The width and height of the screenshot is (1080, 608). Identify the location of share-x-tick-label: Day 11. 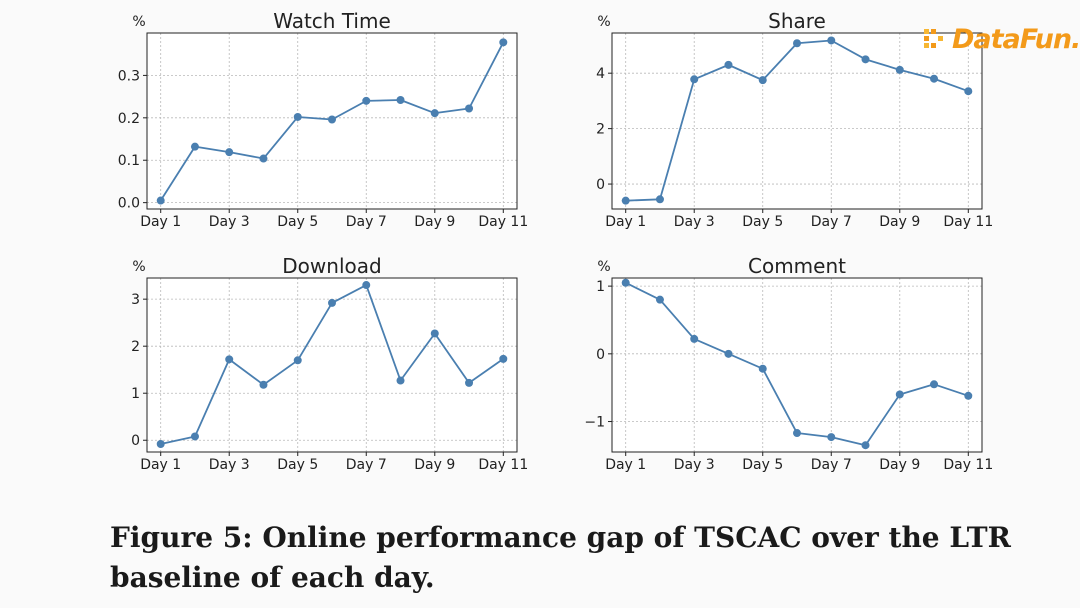
(968, 222).